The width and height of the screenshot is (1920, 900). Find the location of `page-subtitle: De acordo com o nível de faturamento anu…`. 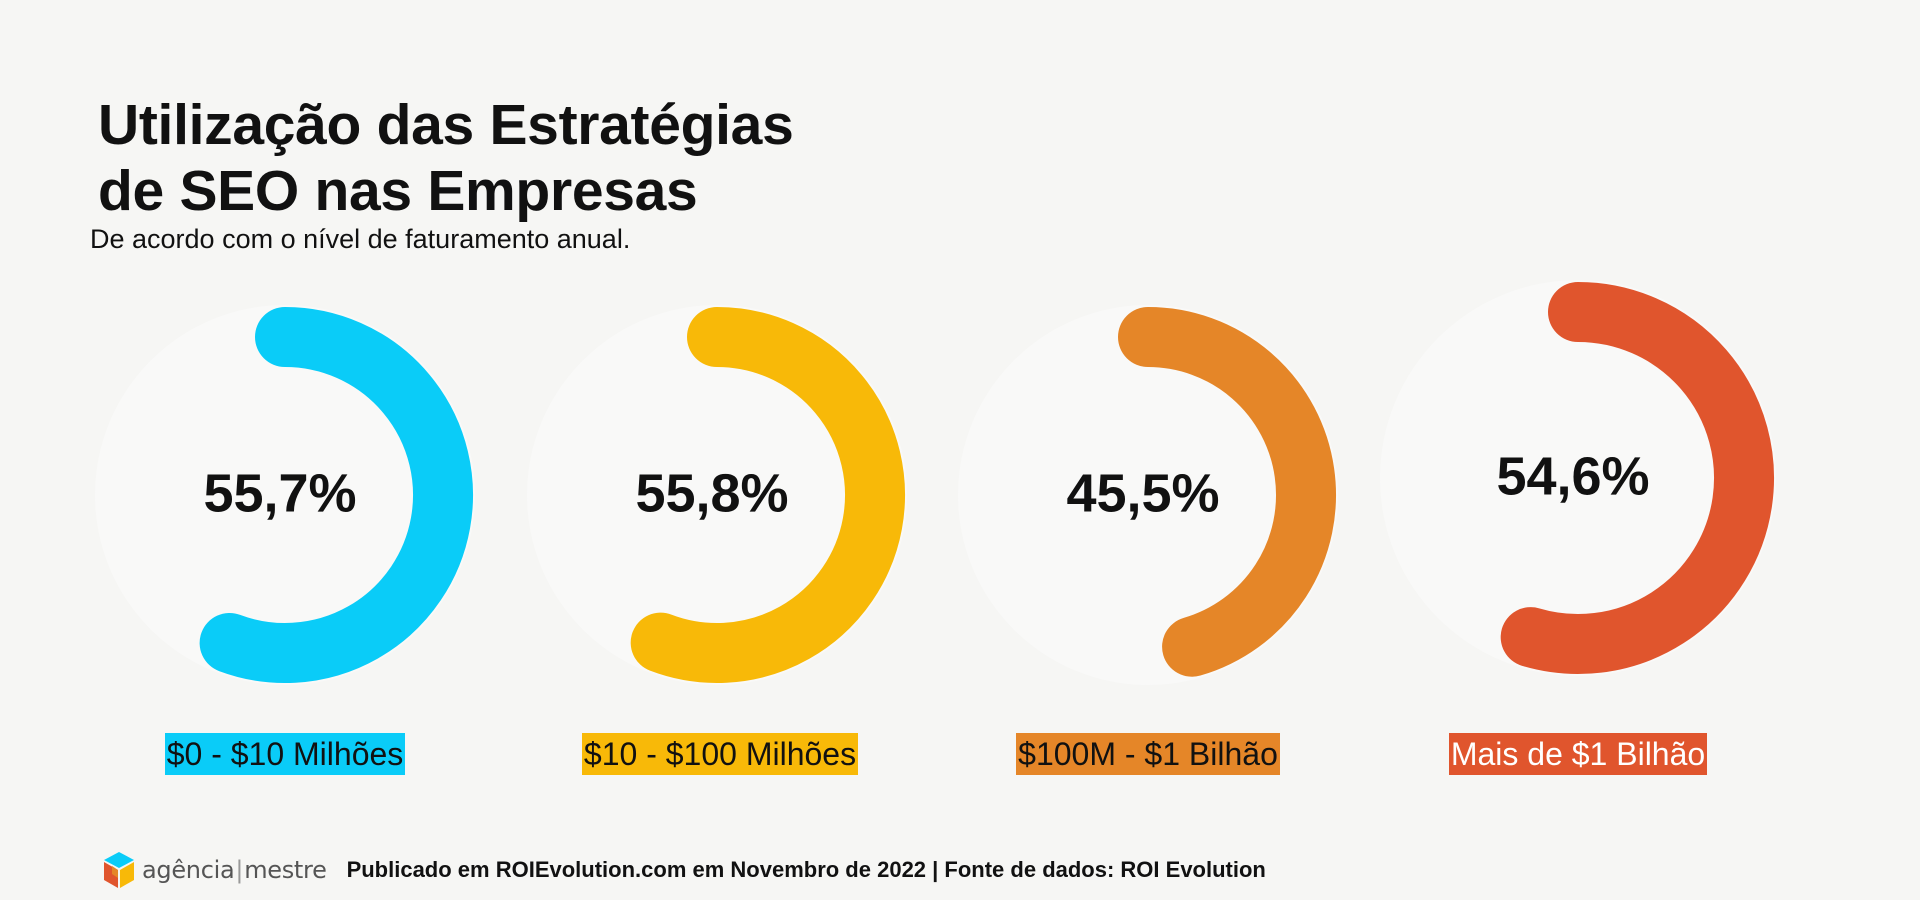

page-subtitle: De acordo com o nível de faturamento anu… is located at coordinates (360, 239).